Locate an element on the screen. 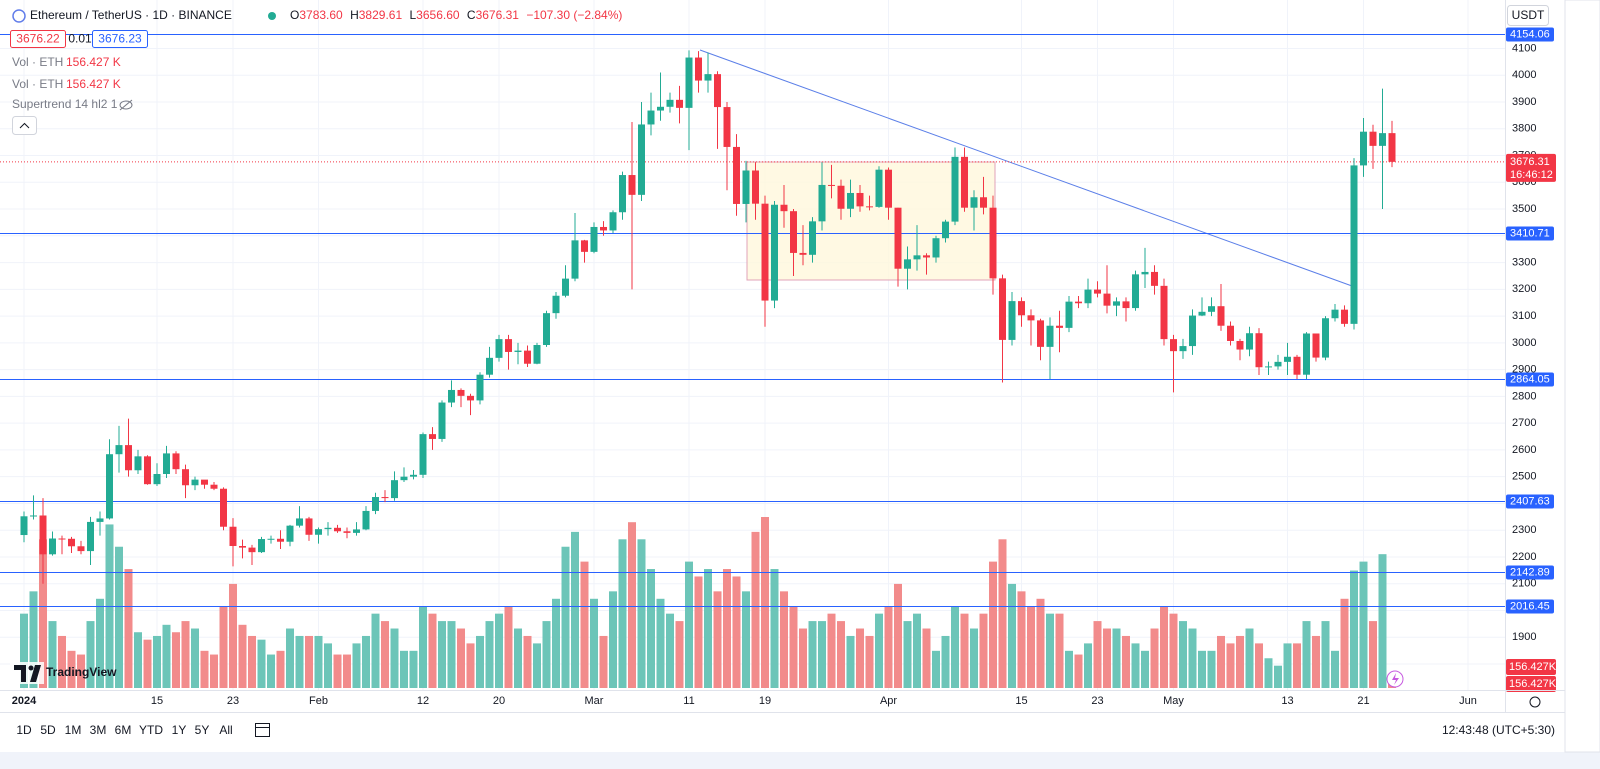 The height and width of the screenshot is (769, 1600). y-tick-label: 2500 is located at coordinates (1524, 477).